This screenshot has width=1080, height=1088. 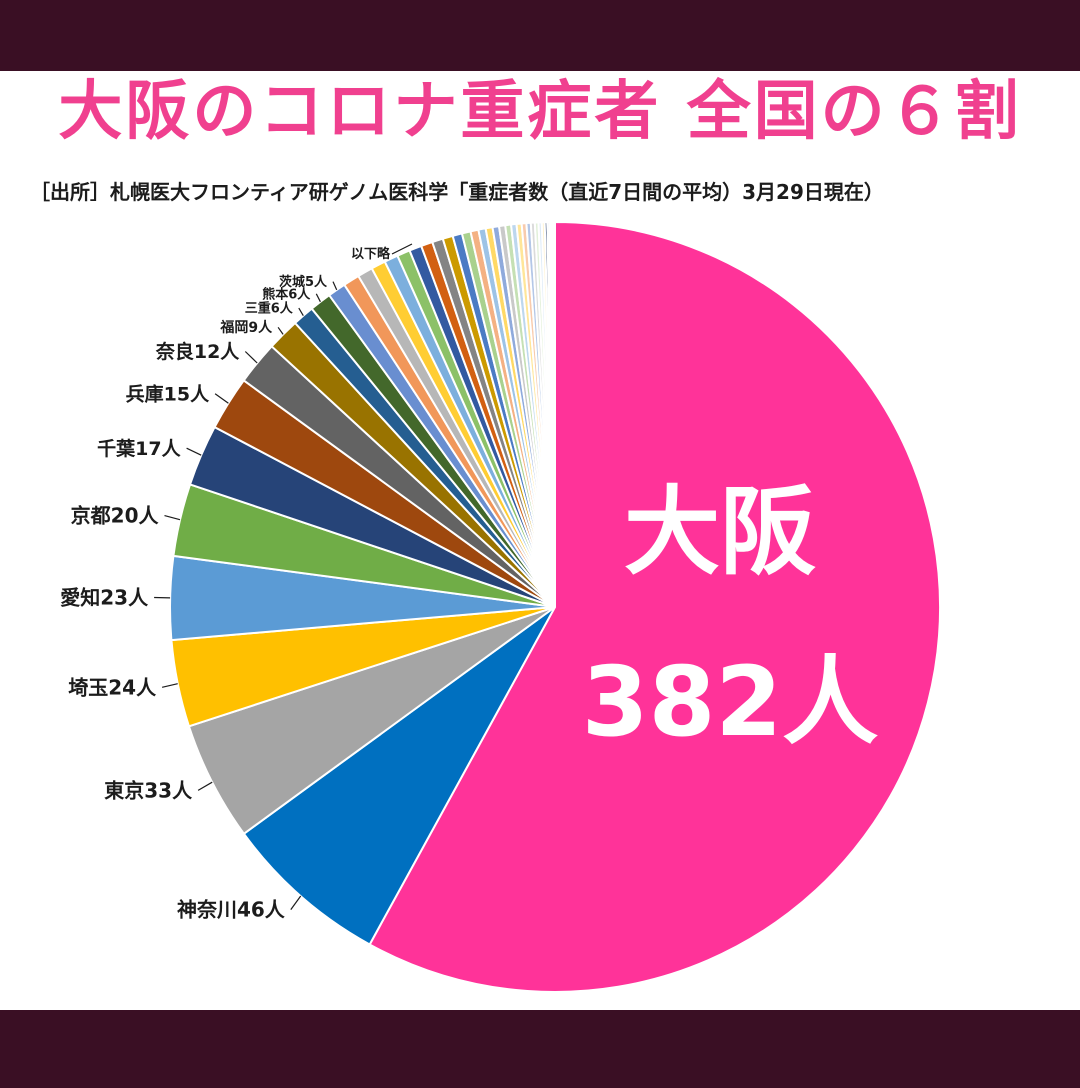 What do you see at coordinates (231, 910) in the screenshot?
I see `slice-label-神奈川: 神奈川46人` at bounding box center [231, 910].